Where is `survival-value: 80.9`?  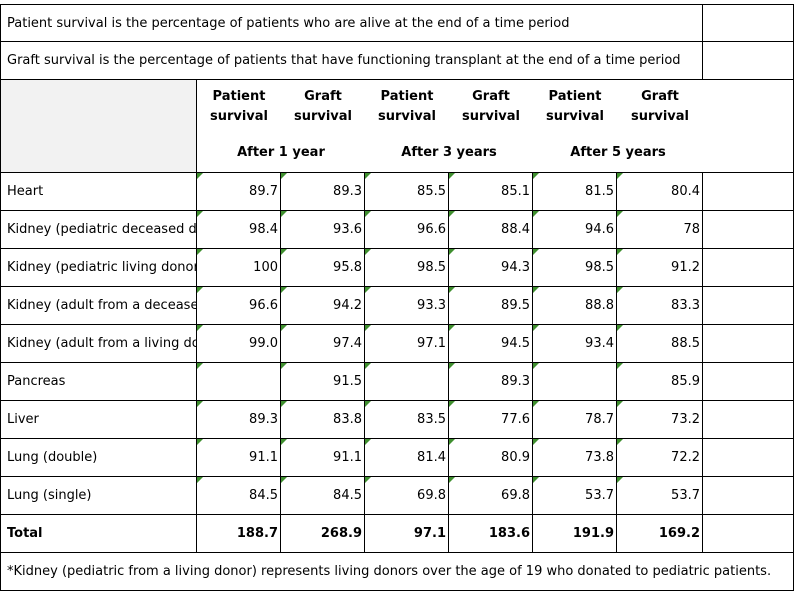 survival-value: 80.9 is located at coordinates (491, 458).